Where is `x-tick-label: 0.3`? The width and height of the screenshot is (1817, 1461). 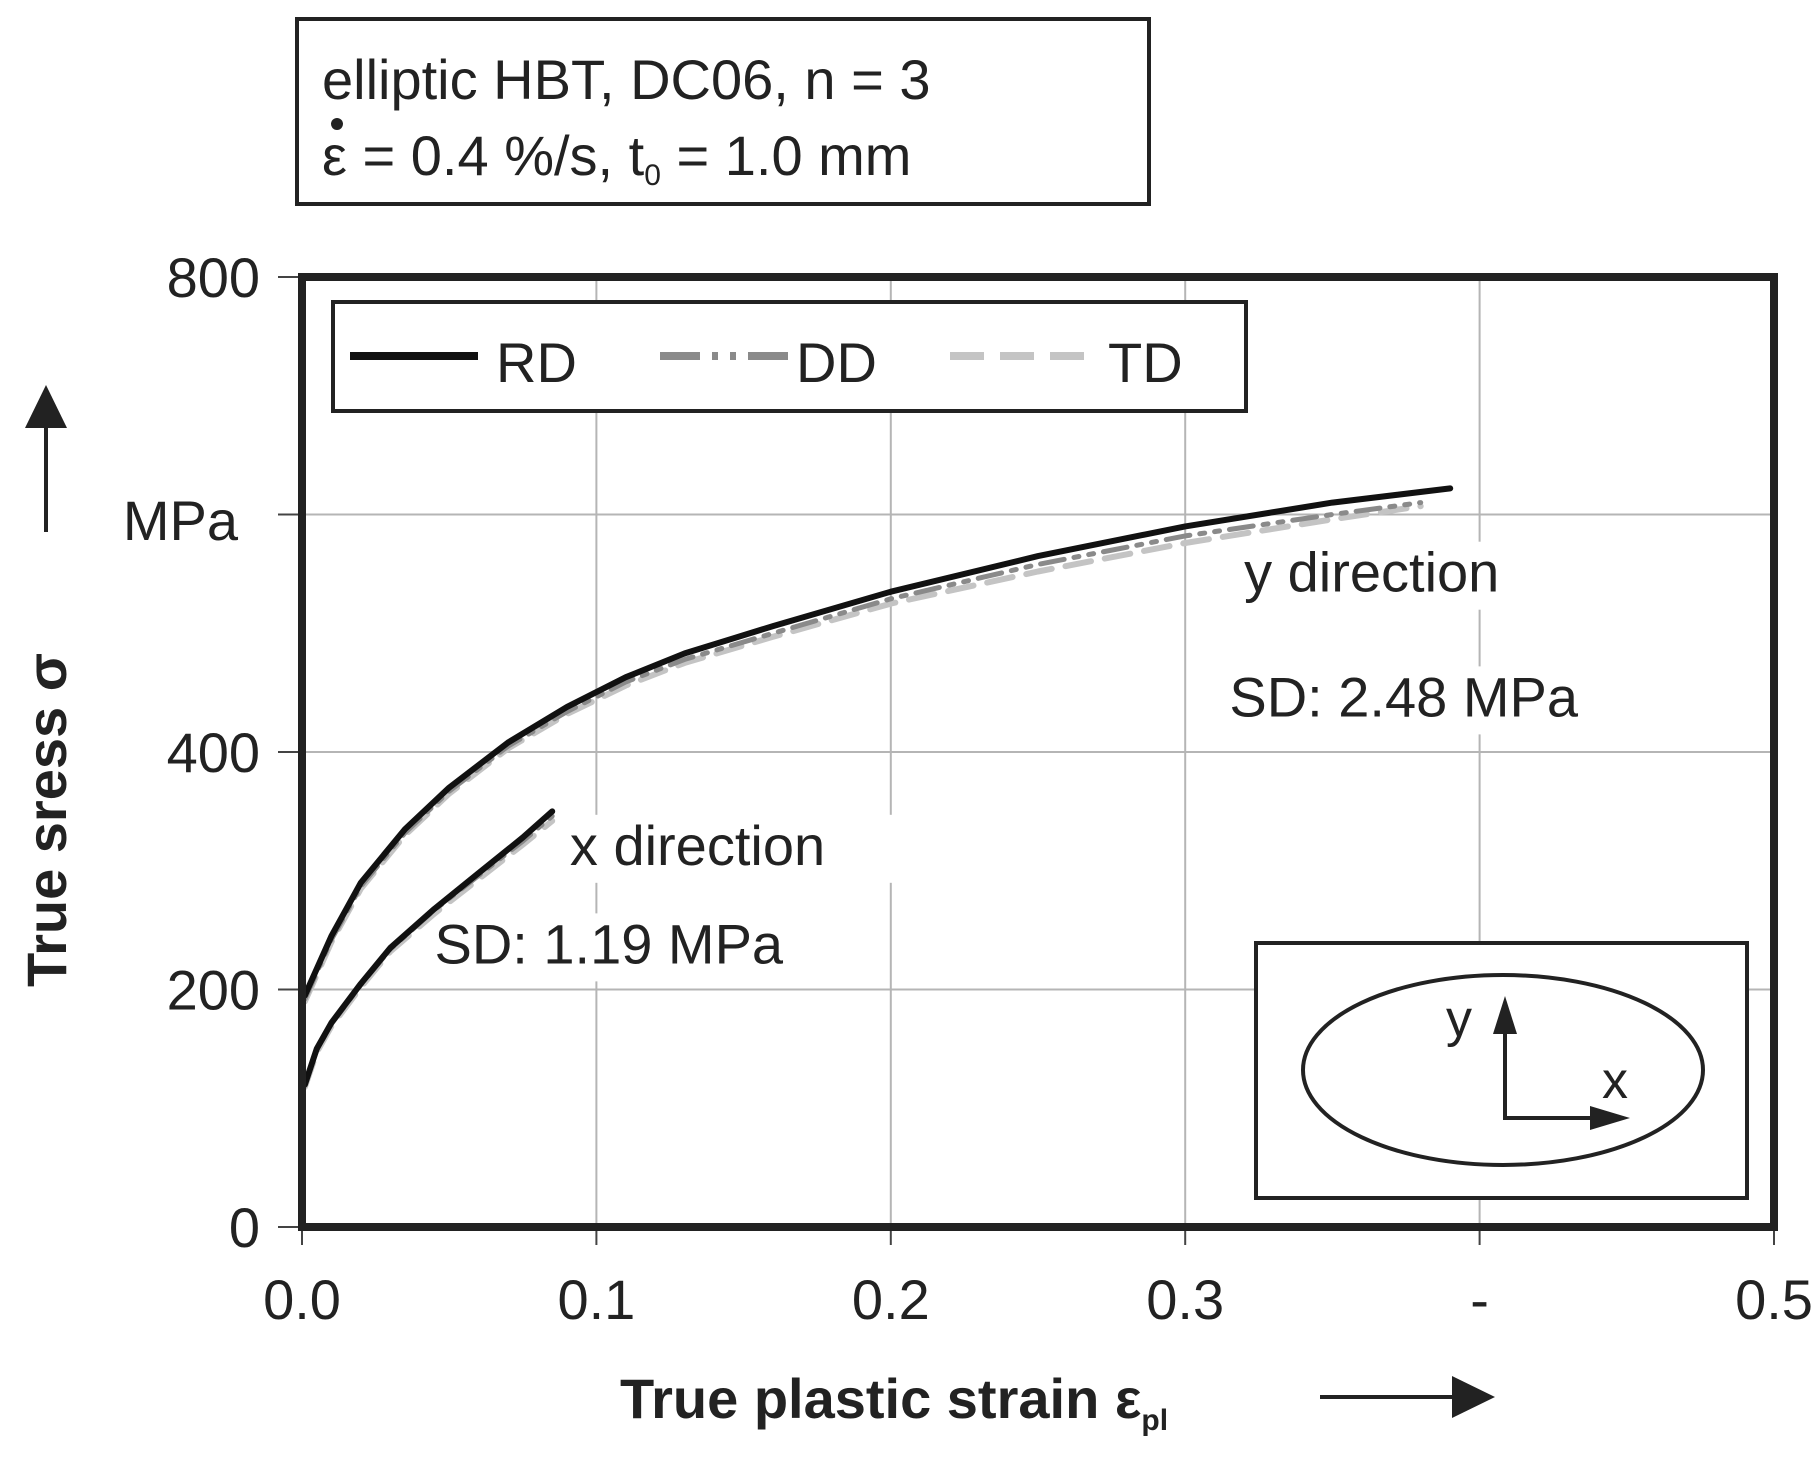
x-tick-label: 0.3 is located at coordinates (1185, 1299).